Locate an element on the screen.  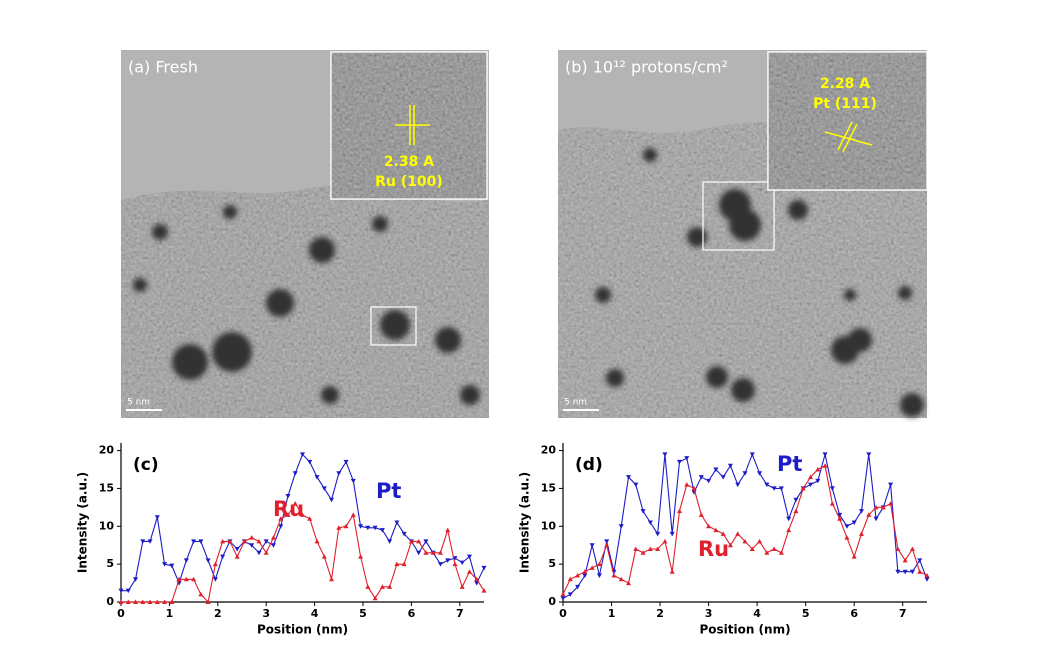
panel-label: (c) is located at coordinates (146, 465).